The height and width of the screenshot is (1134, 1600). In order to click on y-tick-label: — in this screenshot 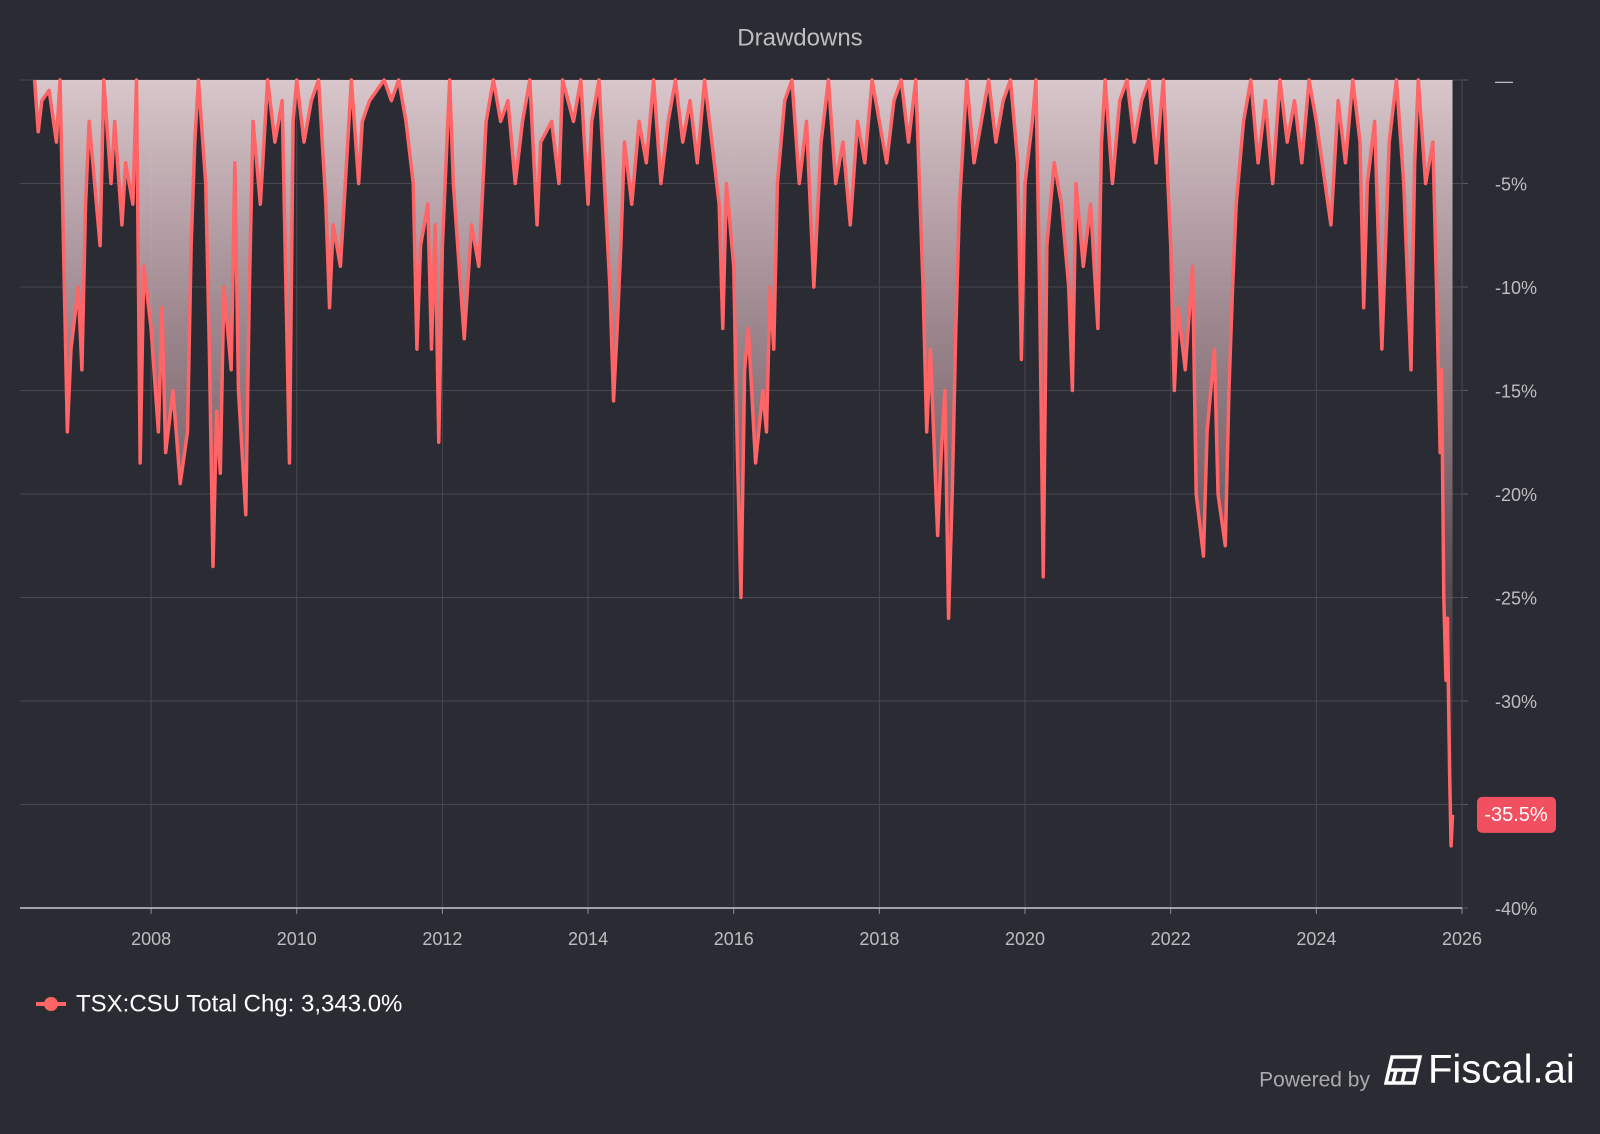, I will do `click(1504, 81)`.